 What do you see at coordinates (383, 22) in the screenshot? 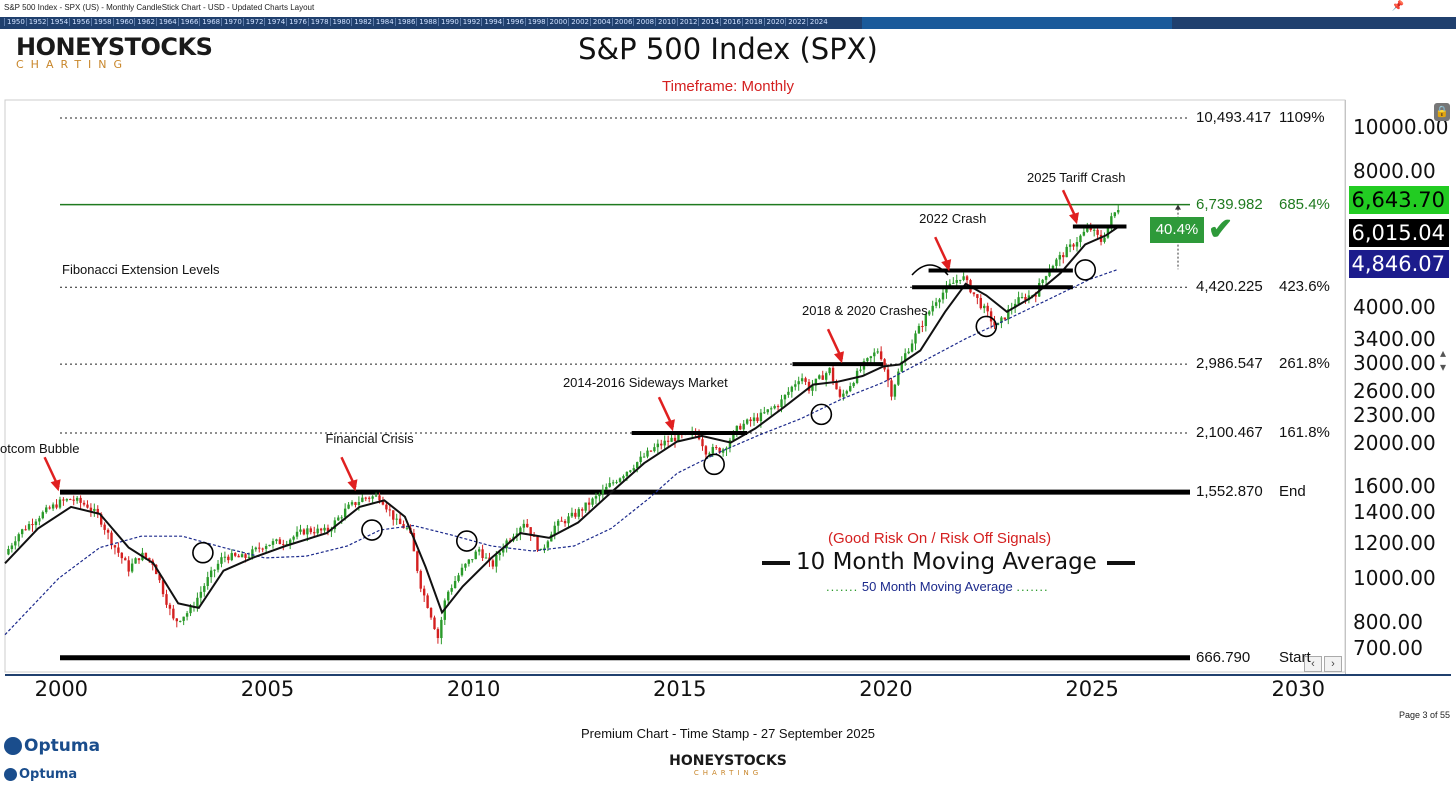
I see `timeline-year: 1984` at bounding box center [383, 22].